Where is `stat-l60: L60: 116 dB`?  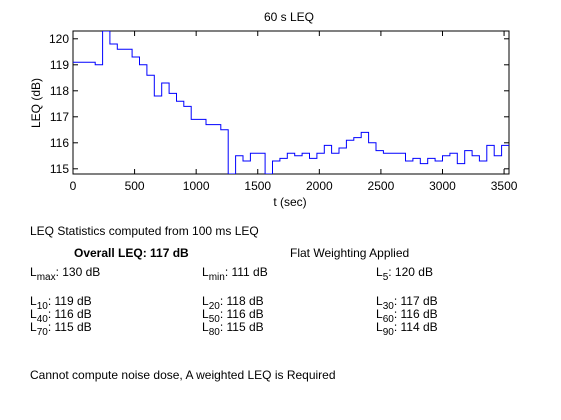 stat-l60: L60: 116 dB is located at coordinates (407, 316).